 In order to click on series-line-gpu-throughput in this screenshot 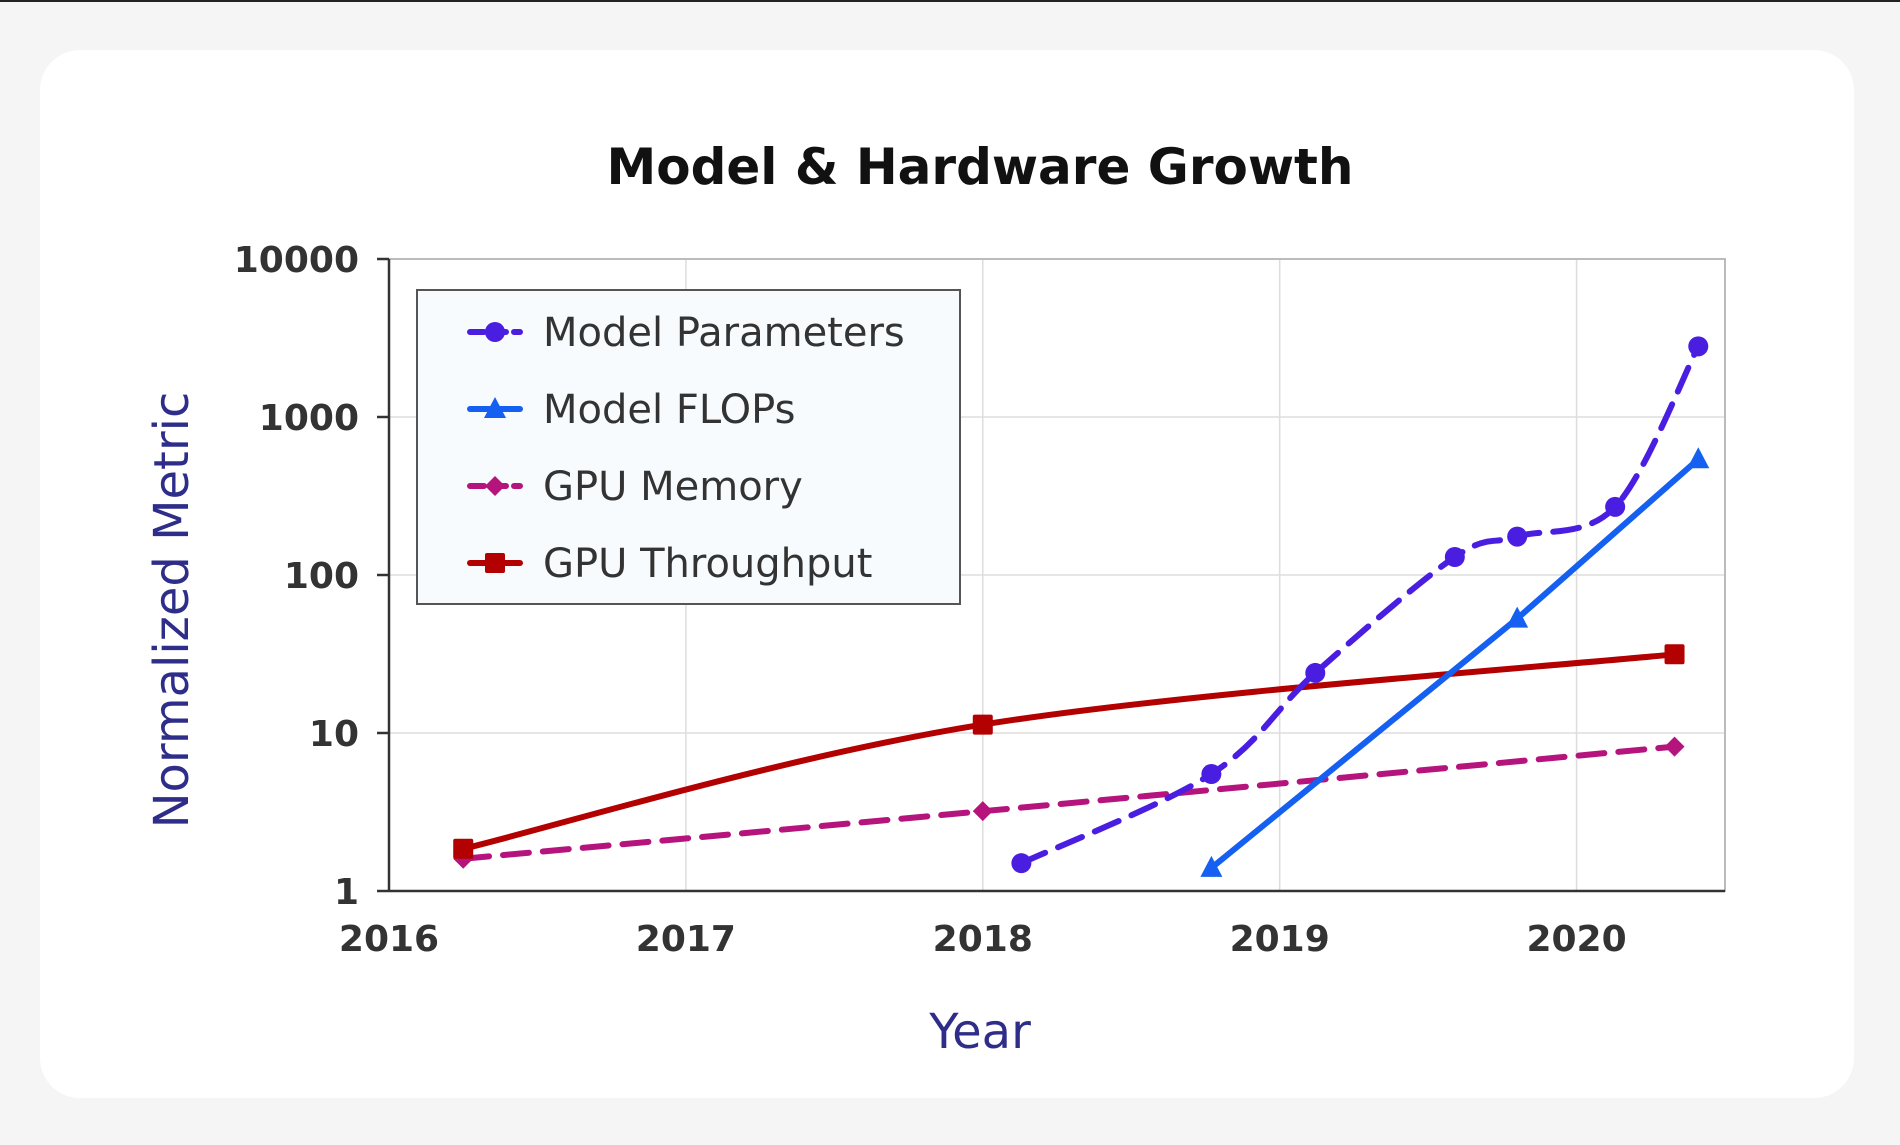, I will do `click(1069, 751)`.